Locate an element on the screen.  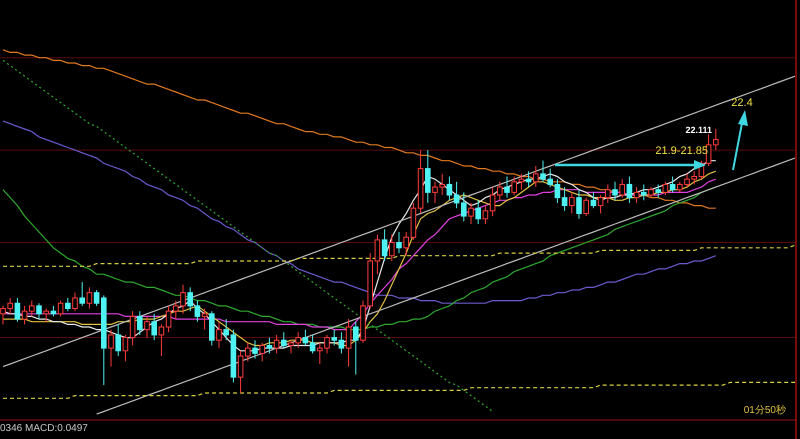
text: 01分50秒 is located at coordinates (765, 410).